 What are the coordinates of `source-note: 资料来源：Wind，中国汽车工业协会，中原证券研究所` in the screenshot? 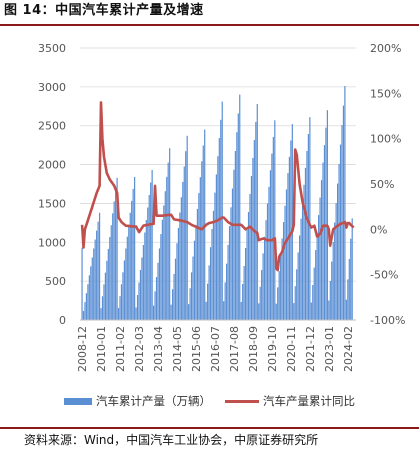 It's located at (171, 440).